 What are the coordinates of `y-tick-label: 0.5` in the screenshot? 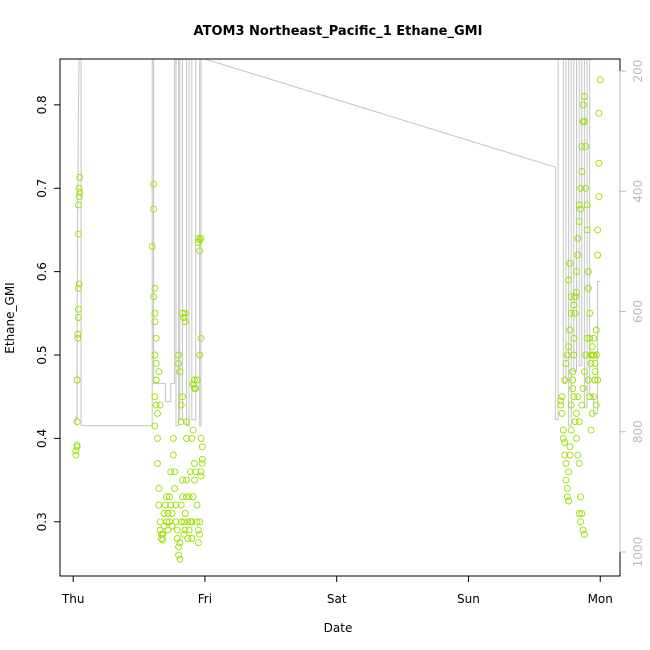 It's located at (42, 354).